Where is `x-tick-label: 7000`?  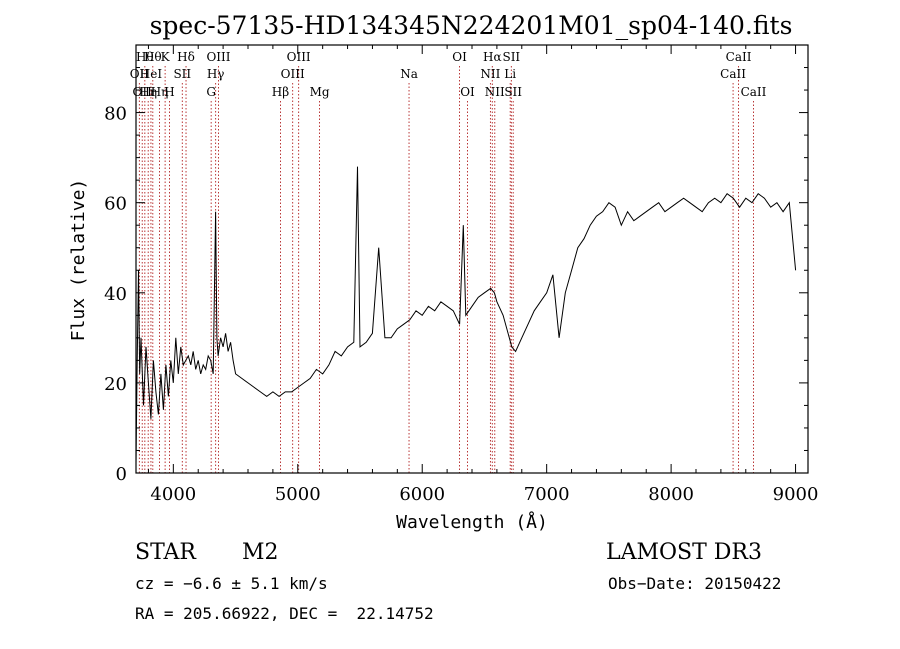
x-tick-label: 7000 is located at coordinates (547, 494).